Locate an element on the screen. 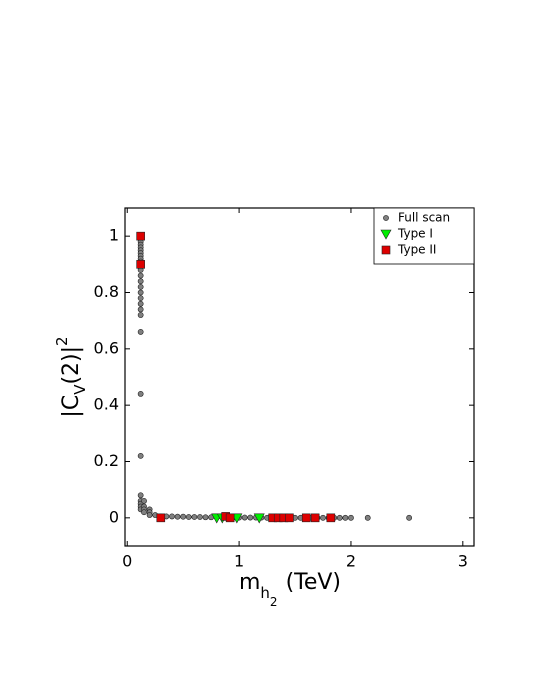 This screenshot has height=699, width=540. y-tick-label: 0.6 is located at coordinates (106, 347).